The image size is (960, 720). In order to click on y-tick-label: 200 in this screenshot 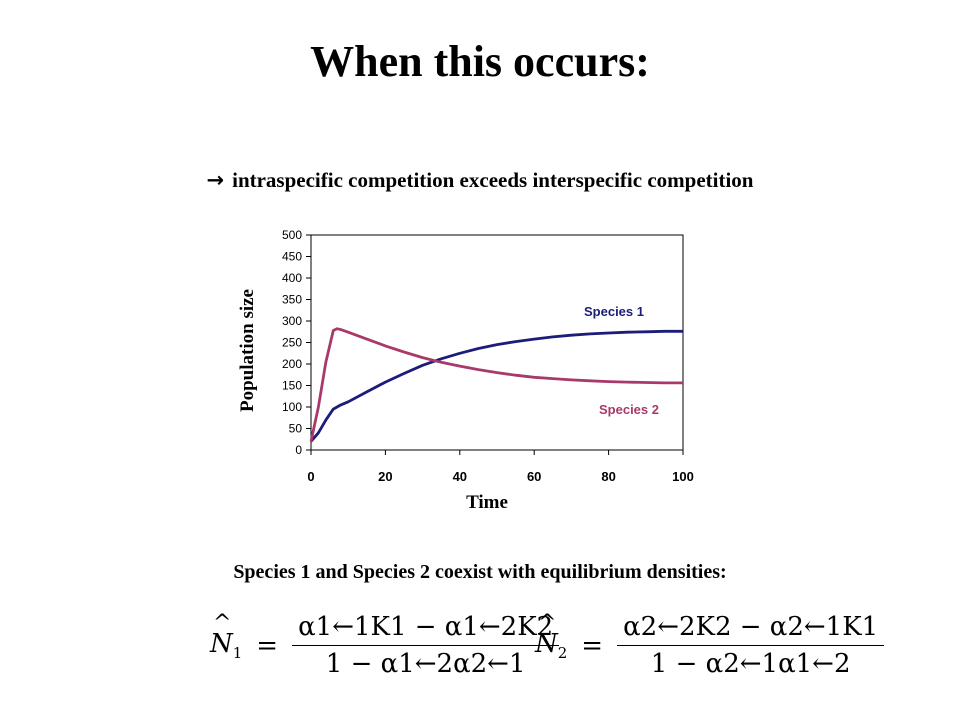, I will do `click(292, 364)`.